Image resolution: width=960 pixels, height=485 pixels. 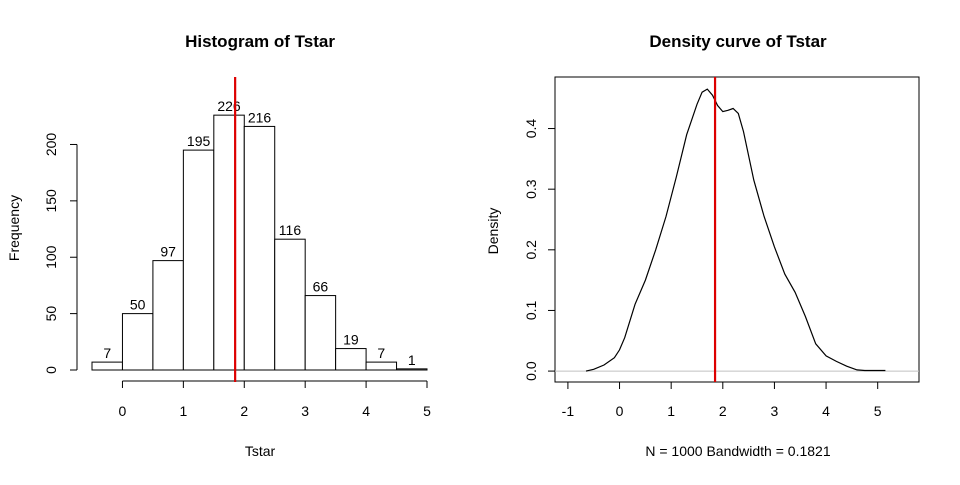 What do you see at coordinates (260, 41) in the screenshot?
I see `histogram-title: Histogram of Tstar` at bounding box center [260, 41].